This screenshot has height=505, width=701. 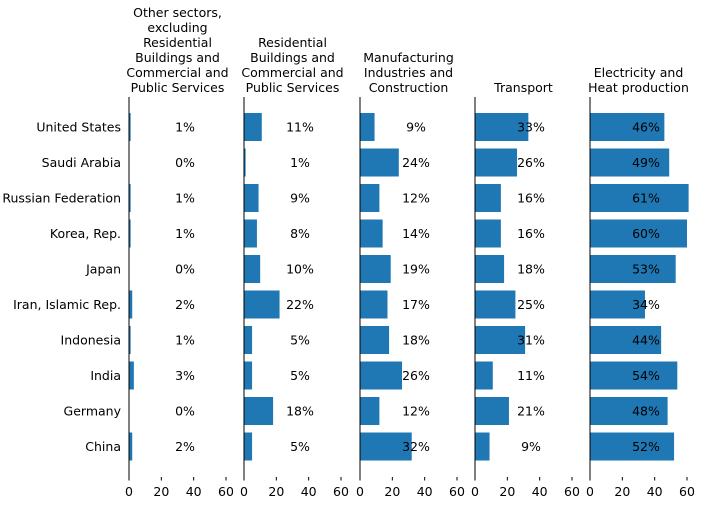 What do you see at coordinates (646, 411) in the screenshot?
I see `panel-5-value-label-germany: 48%` at bounding box center [646, 411].